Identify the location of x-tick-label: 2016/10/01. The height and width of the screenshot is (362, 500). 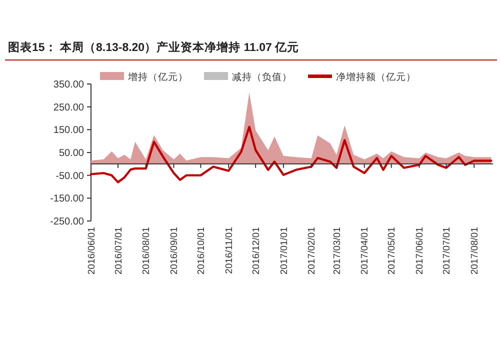
(202, 251).